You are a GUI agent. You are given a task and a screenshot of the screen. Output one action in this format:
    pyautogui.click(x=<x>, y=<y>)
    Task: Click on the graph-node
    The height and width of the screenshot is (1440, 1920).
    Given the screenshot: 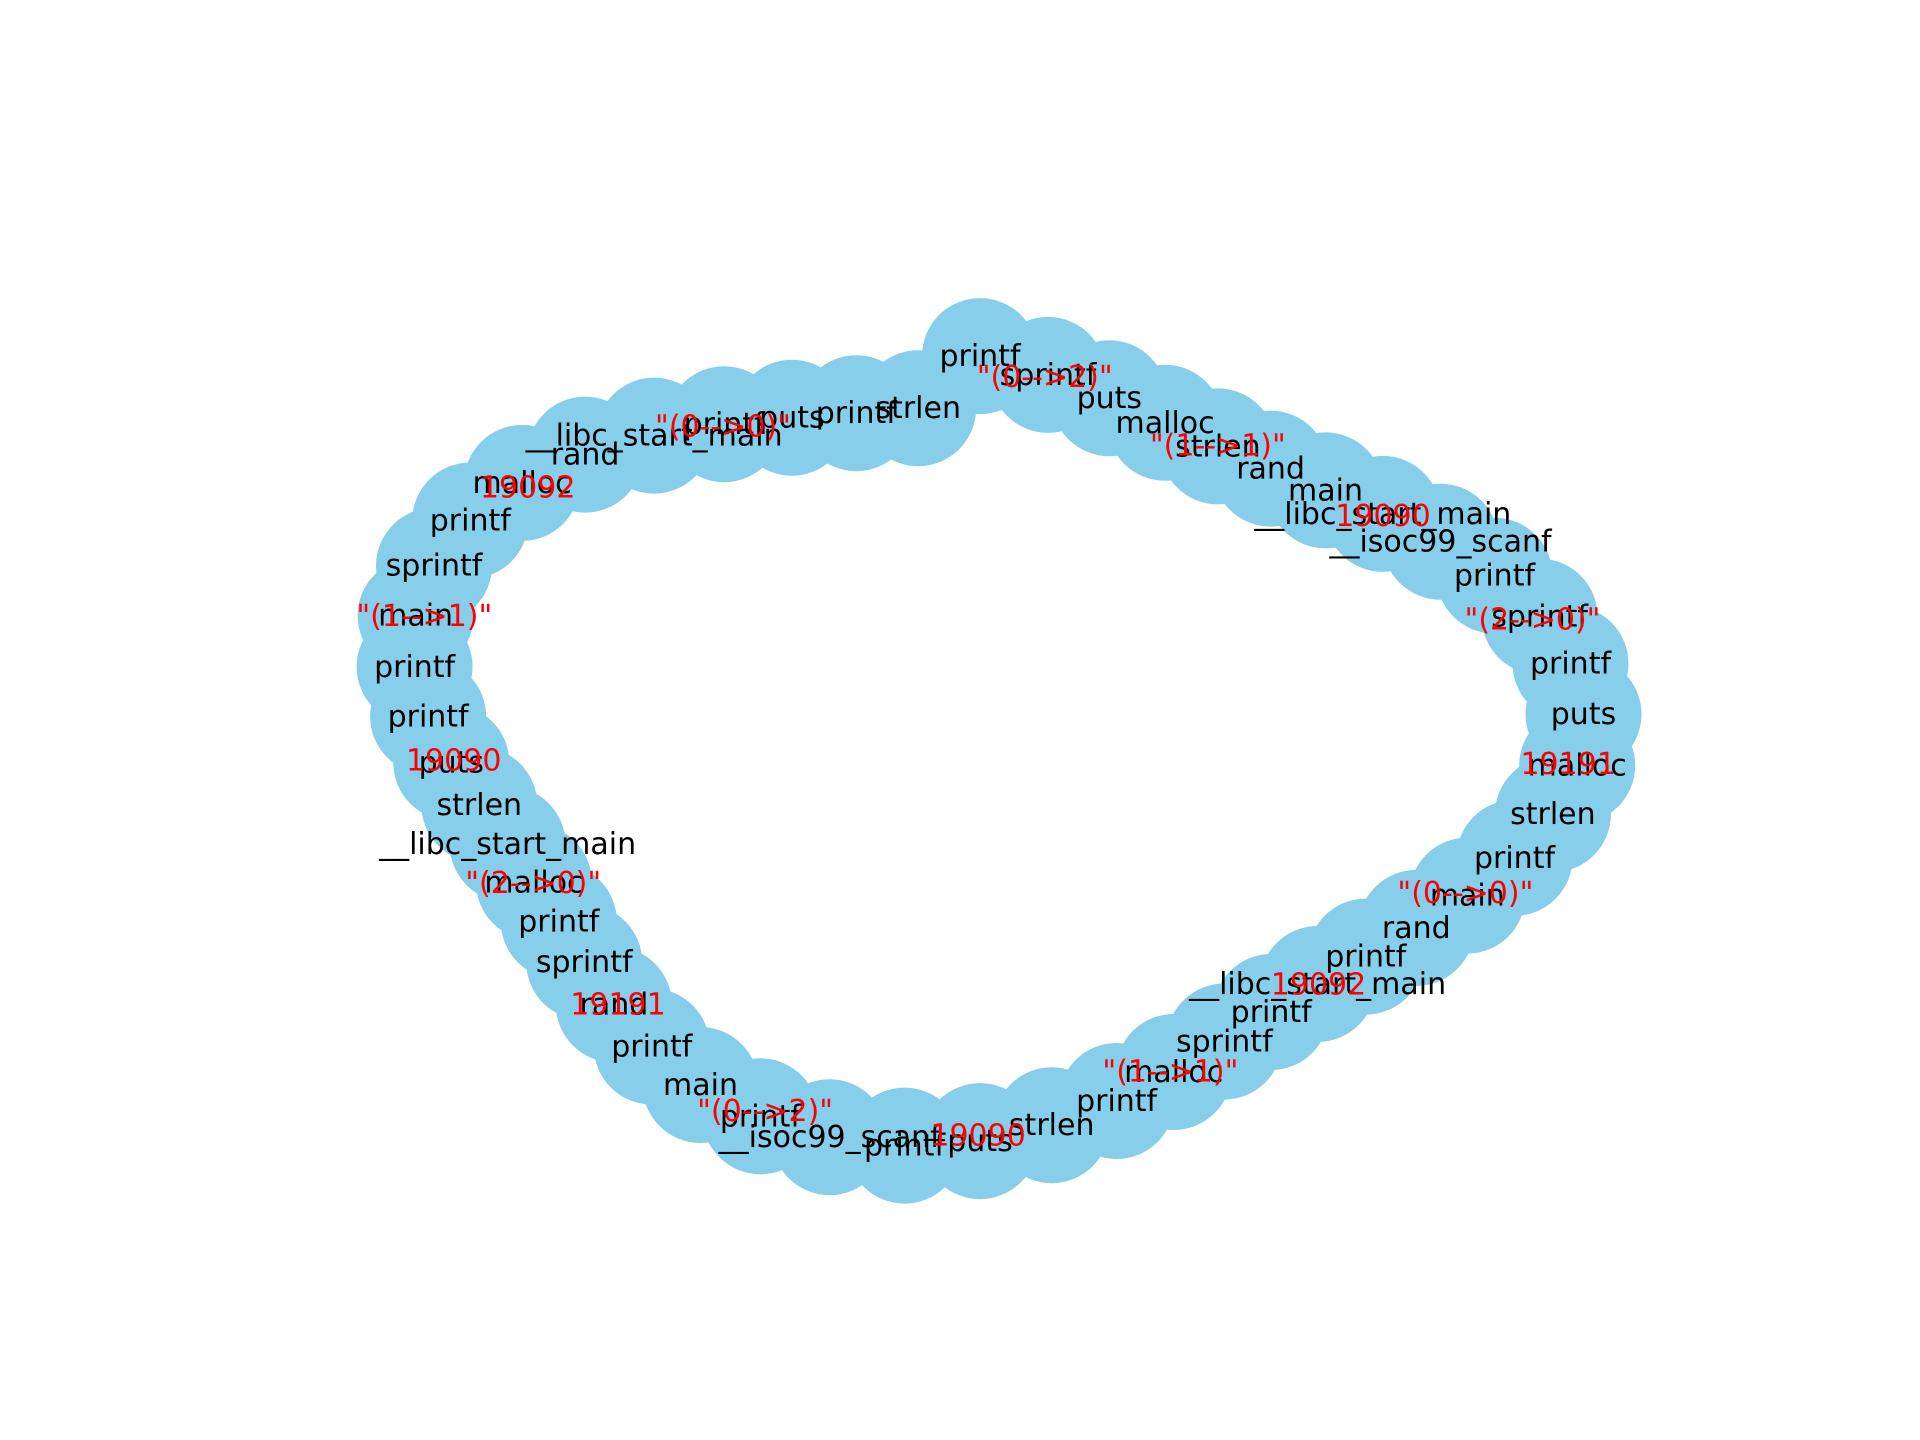 What is the action you would take?
    pyautogui.click(x=918, y=408)
    